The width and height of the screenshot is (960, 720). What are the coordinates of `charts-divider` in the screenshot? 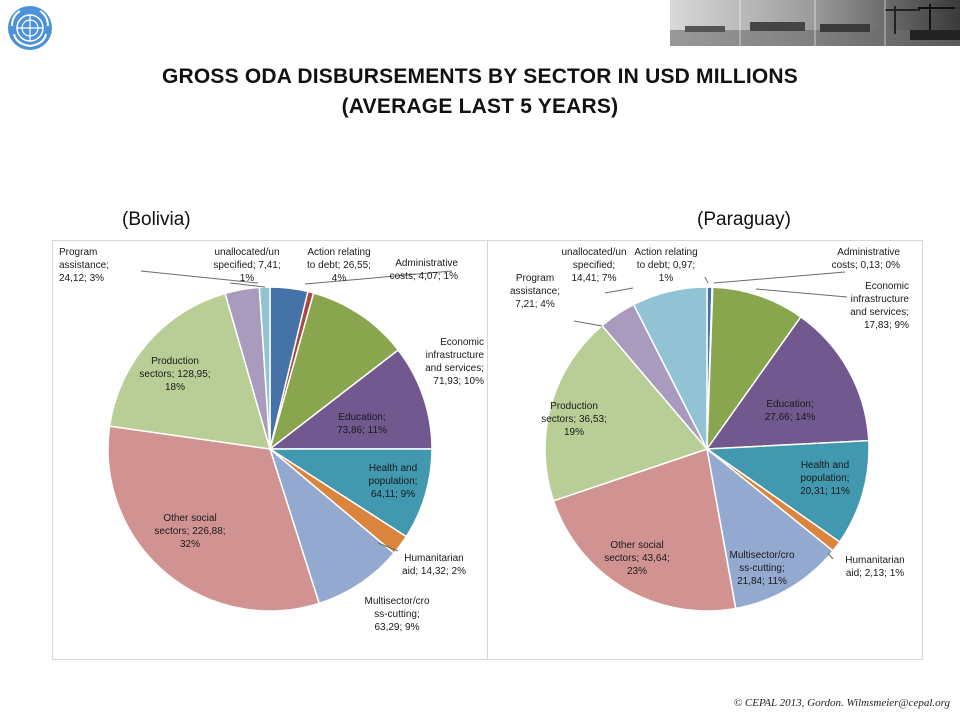 It's located at (487, 450).